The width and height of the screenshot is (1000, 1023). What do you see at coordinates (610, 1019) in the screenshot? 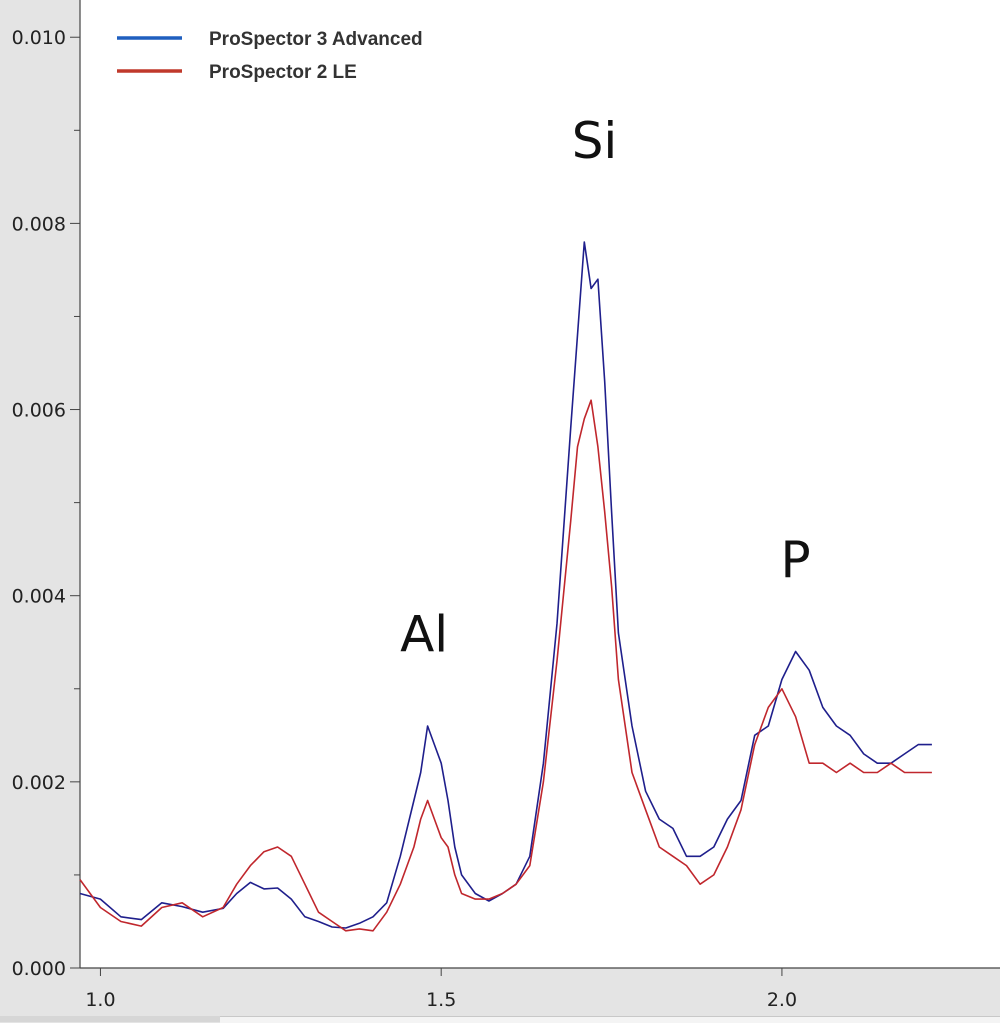
I see `horizontal-scrollbar-thumb` at bounding box center [610, 1019].